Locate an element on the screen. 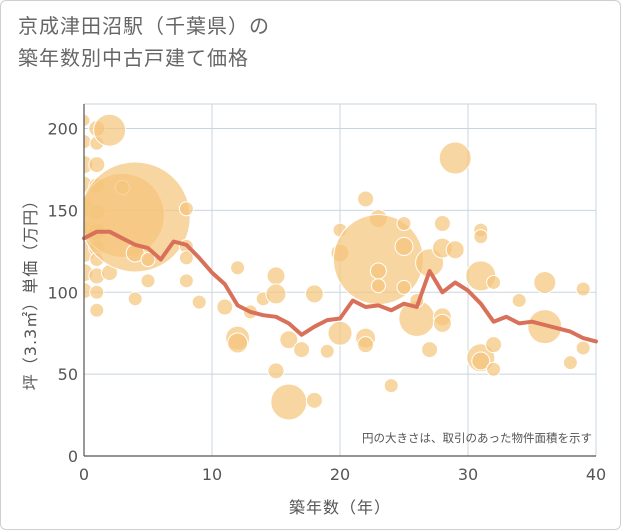 The height and width of the screenshot is (530, 621). x-tick-label: 20 is located at coordinates (340, 474).